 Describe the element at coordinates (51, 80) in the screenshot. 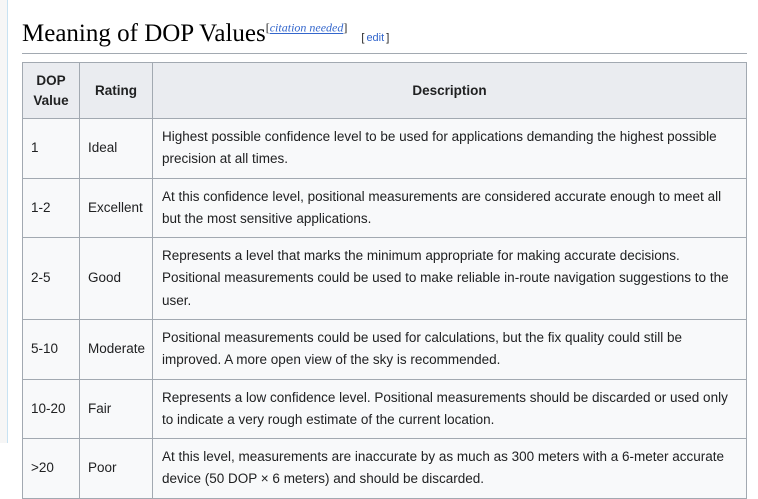

I see `column-header-dop-line1: DOP` at that location.